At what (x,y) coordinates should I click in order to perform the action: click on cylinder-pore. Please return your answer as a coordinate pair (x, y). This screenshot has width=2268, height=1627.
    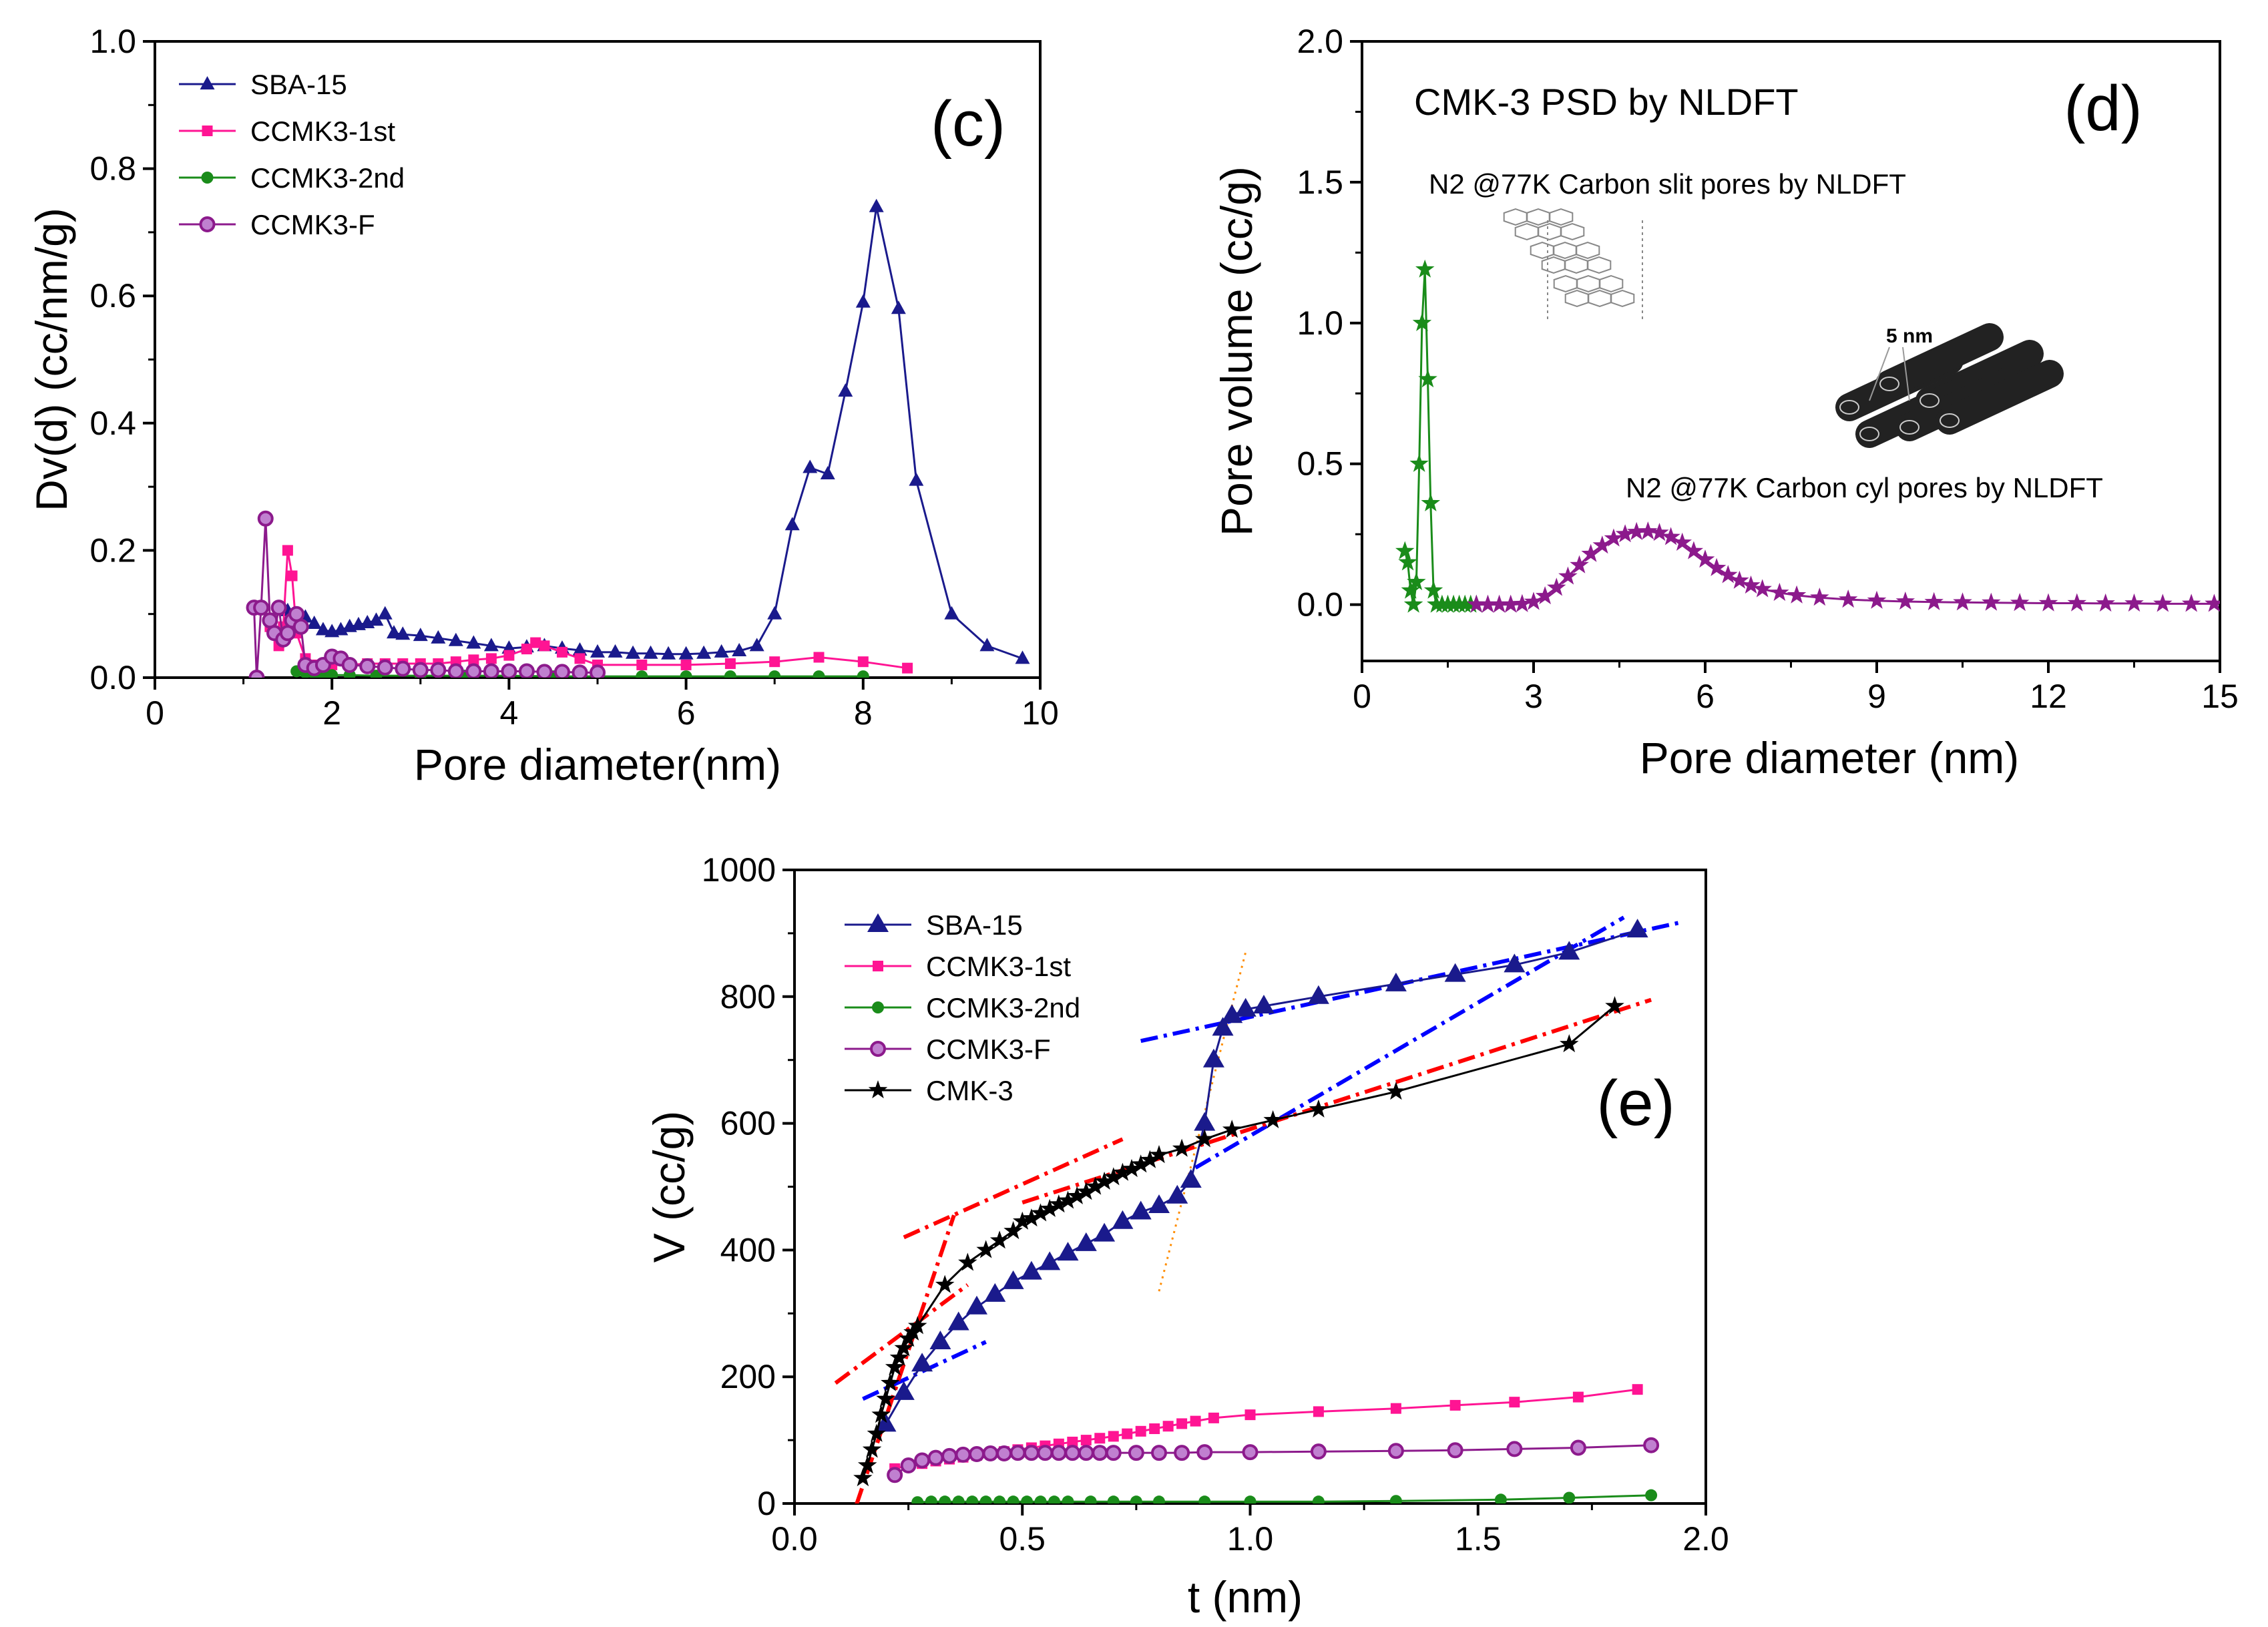
    Looking at the image, I should click on (1929, 400).